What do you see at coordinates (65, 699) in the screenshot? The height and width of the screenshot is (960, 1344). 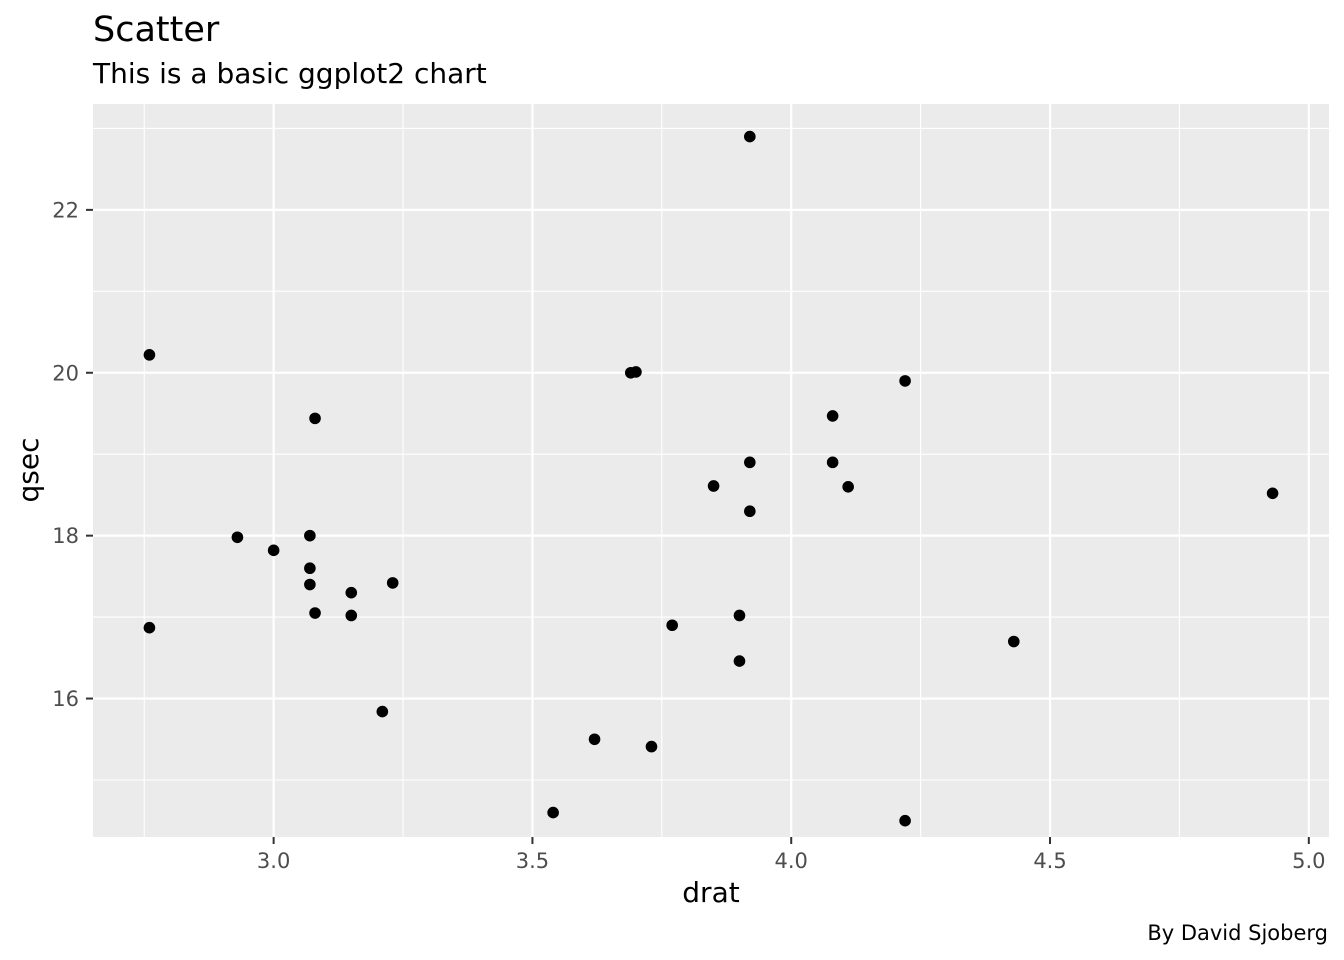 I see `y-tick-label: 16` at bounding box center [65, 699].